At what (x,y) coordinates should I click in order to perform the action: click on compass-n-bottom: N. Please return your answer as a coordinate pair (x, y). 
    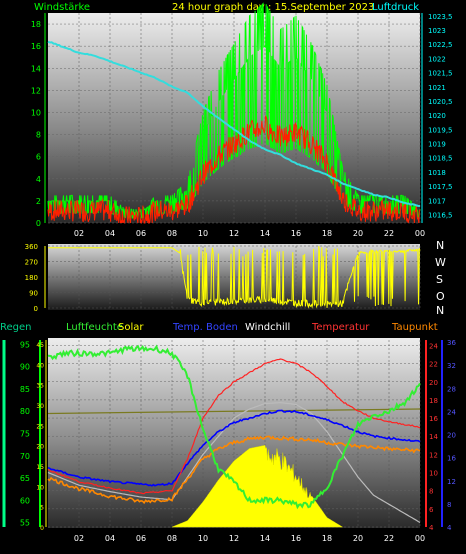
    Looking at the image, I should click on (440, 310).